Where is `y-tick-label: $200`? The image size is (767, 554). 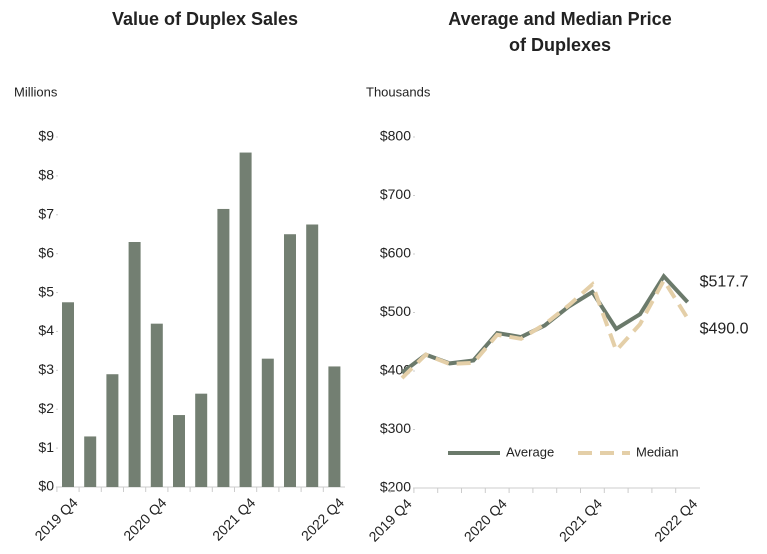
y-tick-label: $200 is located at coordinates (395, 487).